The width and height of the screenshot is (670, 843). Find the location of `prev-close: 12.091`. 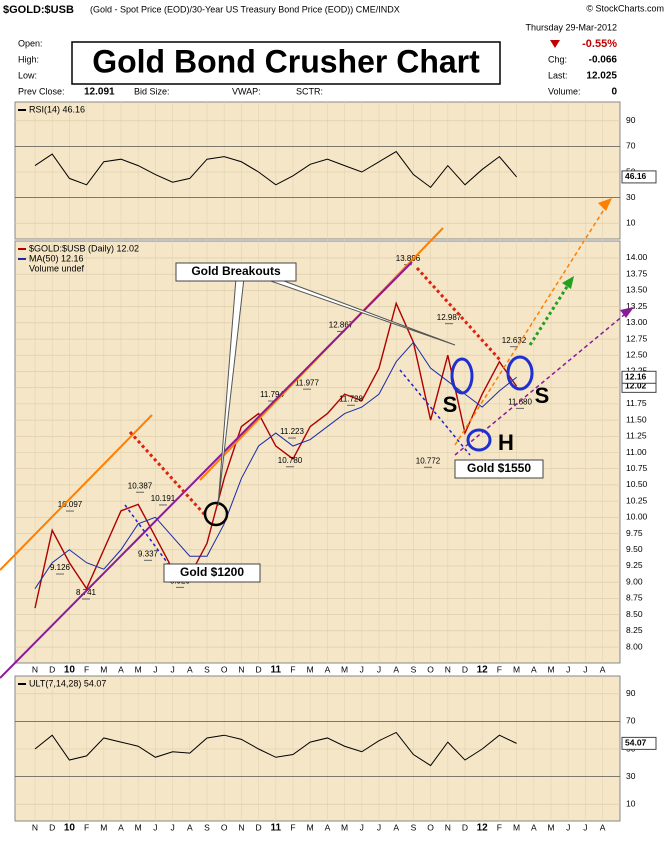

prev-close: 12.091 is located at coordinates (99, 92).